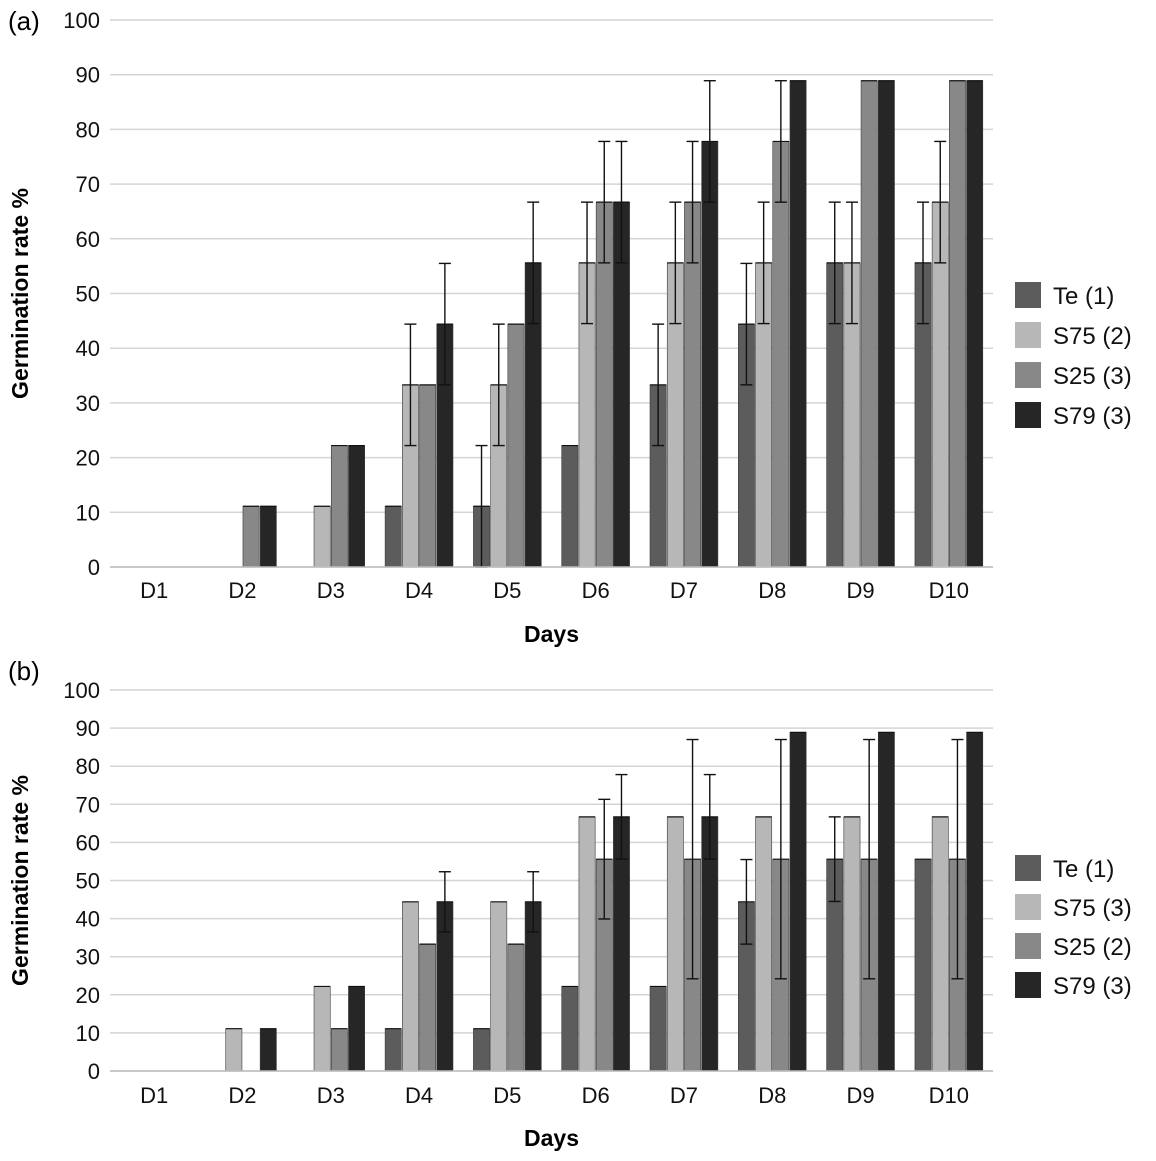 This screenshot has height=1161, width=1156. What do you see at coordinates (551, 1138) in the screenshot?
I see `x-axis-title: Days` at bounding box center [551, 1138].